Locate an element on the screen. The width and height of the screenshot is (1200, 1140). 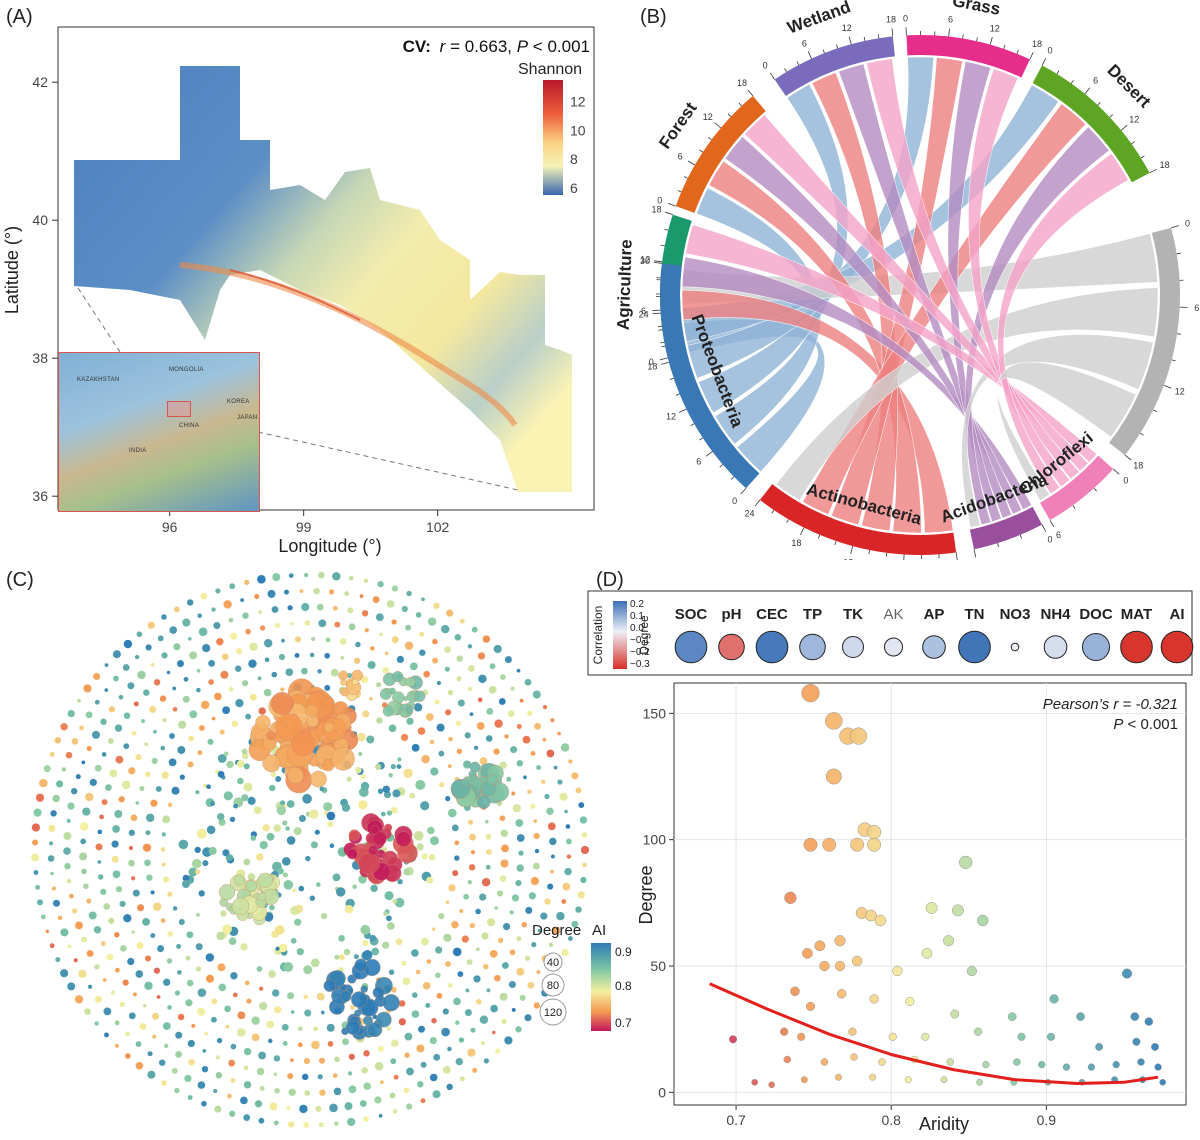
variable-label-ph: pH is located at coordinates (732, 614).